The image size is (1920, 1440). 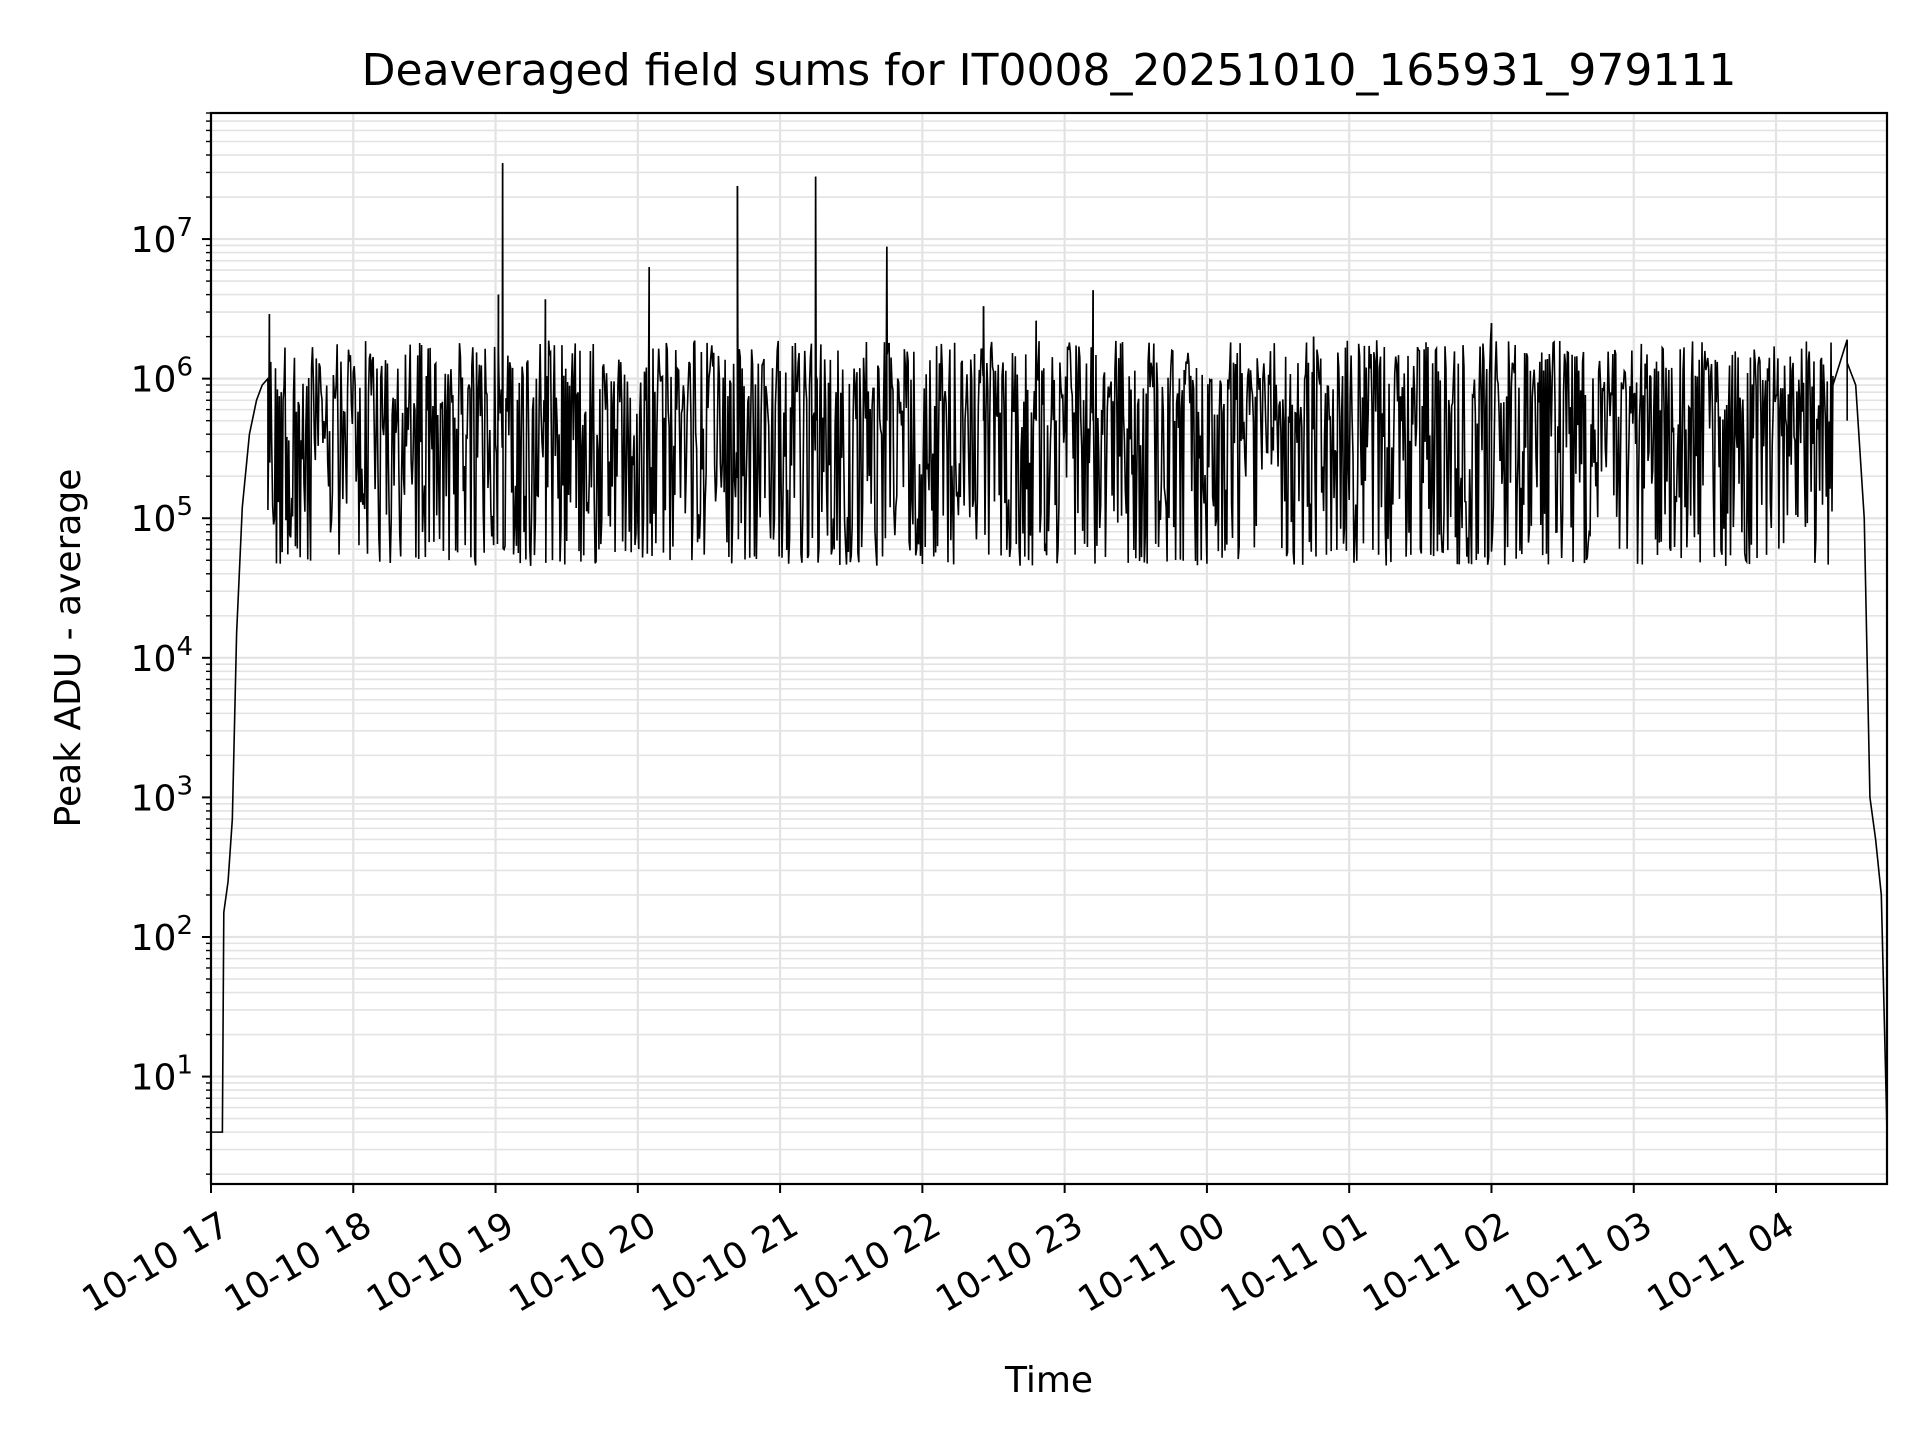 I want to click on y-axis-label: Peak ADU - average, so click(x=68, y=648).